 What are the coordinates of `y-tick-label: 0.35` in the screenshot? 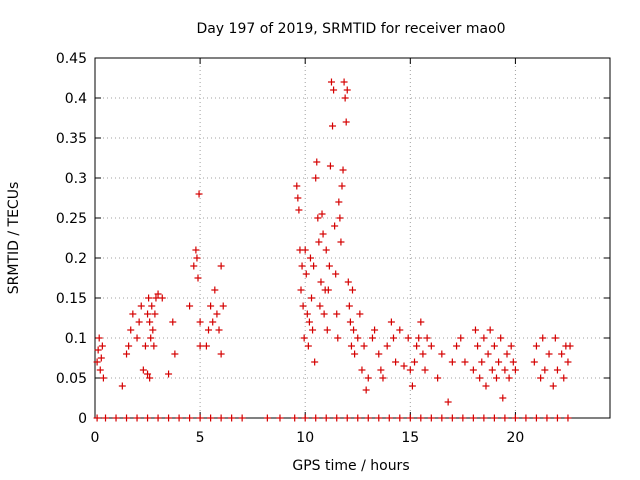 It's located at (71, 139).